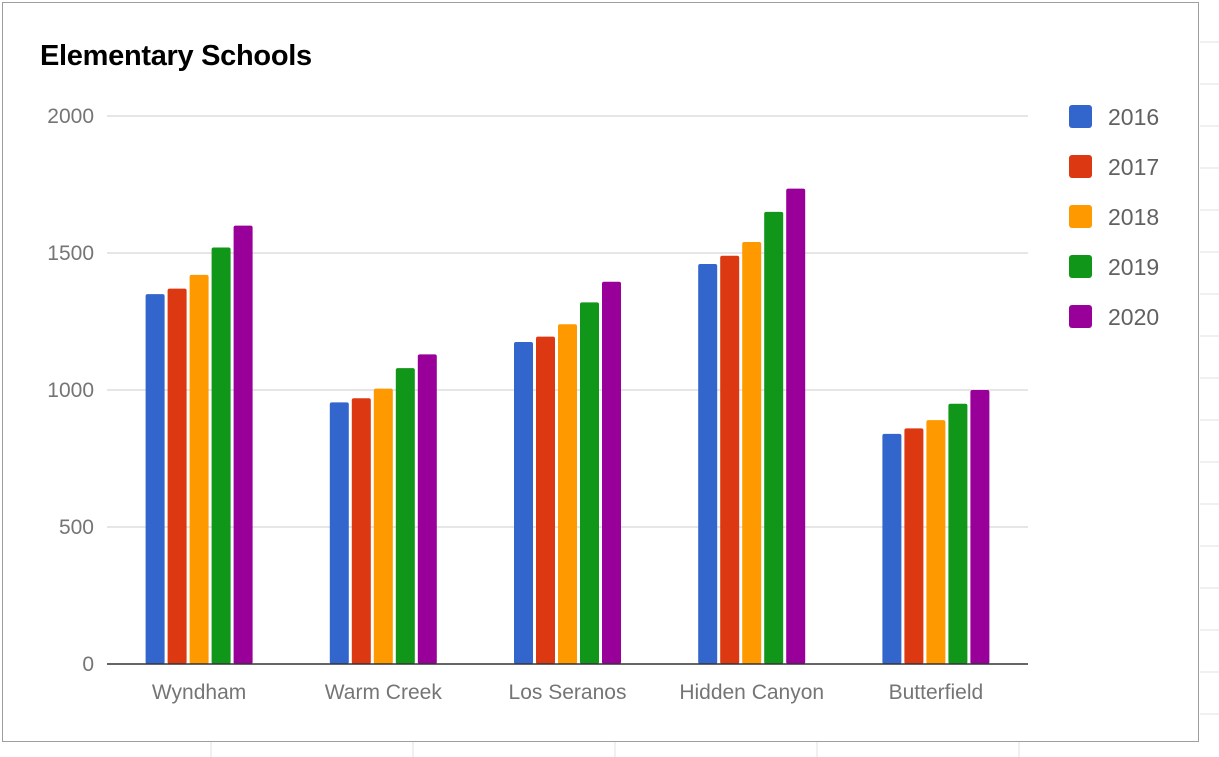 The height and width of the screenshot is (757, 1219). I want to click on legend-swatch-2019, so click(1080, 266).